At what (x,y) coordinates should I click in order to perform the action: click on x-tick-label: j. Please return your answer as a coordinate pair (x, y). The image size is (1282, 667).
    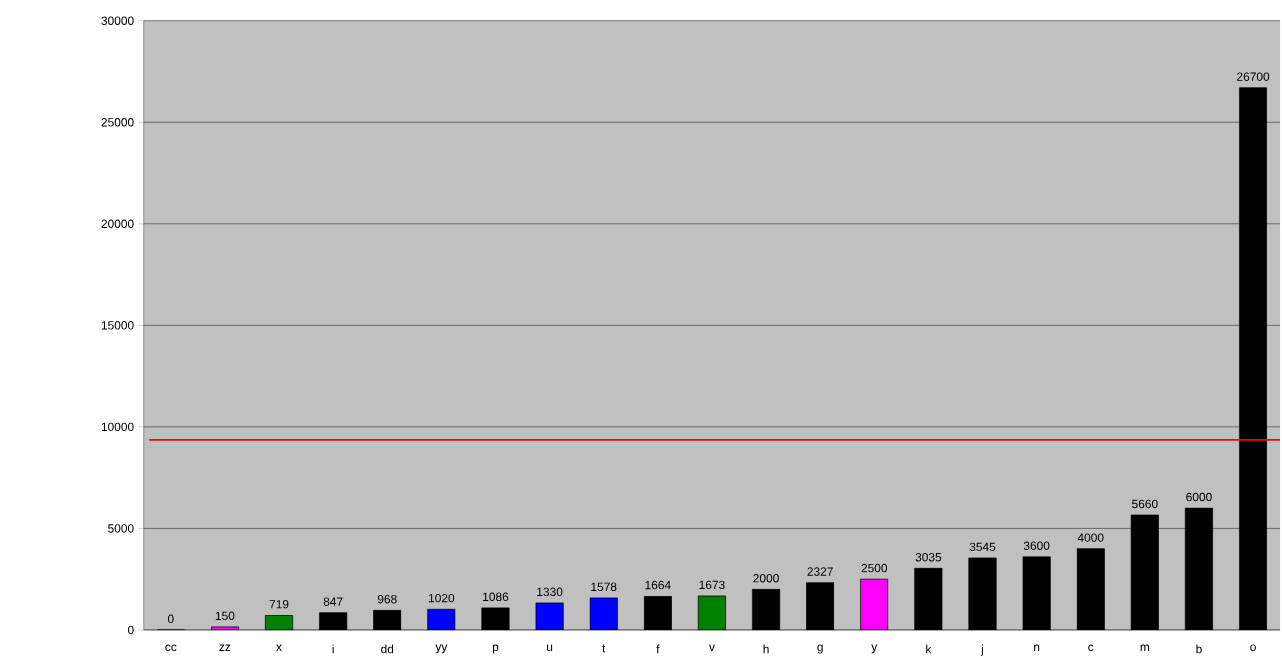
    Looking at the image, I should click on (982, 650).